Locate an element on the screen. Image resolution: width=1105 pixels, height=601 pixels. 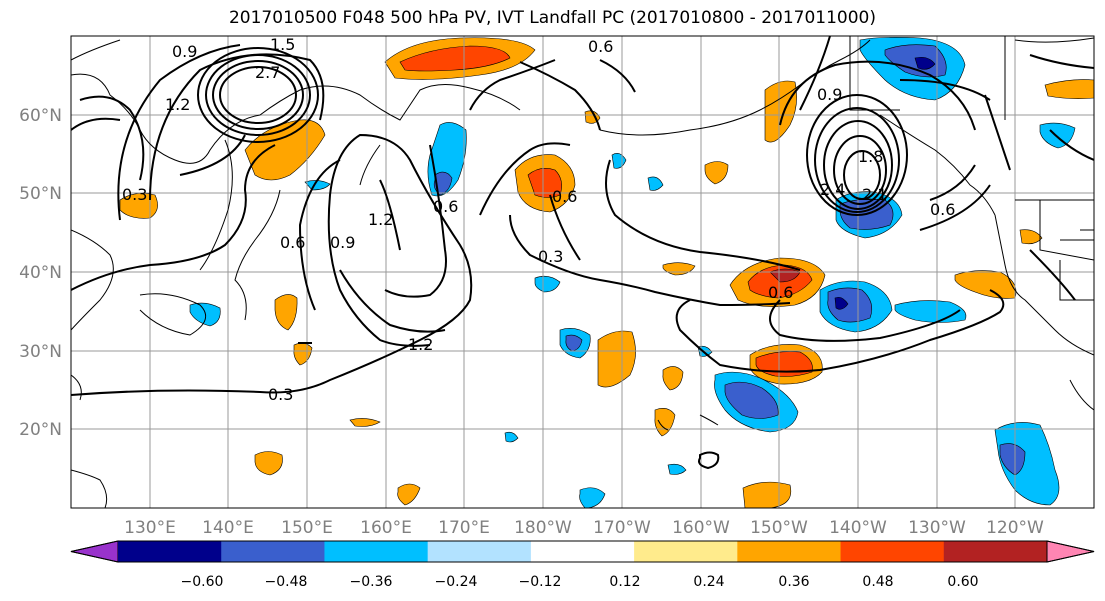
lon-label: 150°E is located at coordinates (307, 528).